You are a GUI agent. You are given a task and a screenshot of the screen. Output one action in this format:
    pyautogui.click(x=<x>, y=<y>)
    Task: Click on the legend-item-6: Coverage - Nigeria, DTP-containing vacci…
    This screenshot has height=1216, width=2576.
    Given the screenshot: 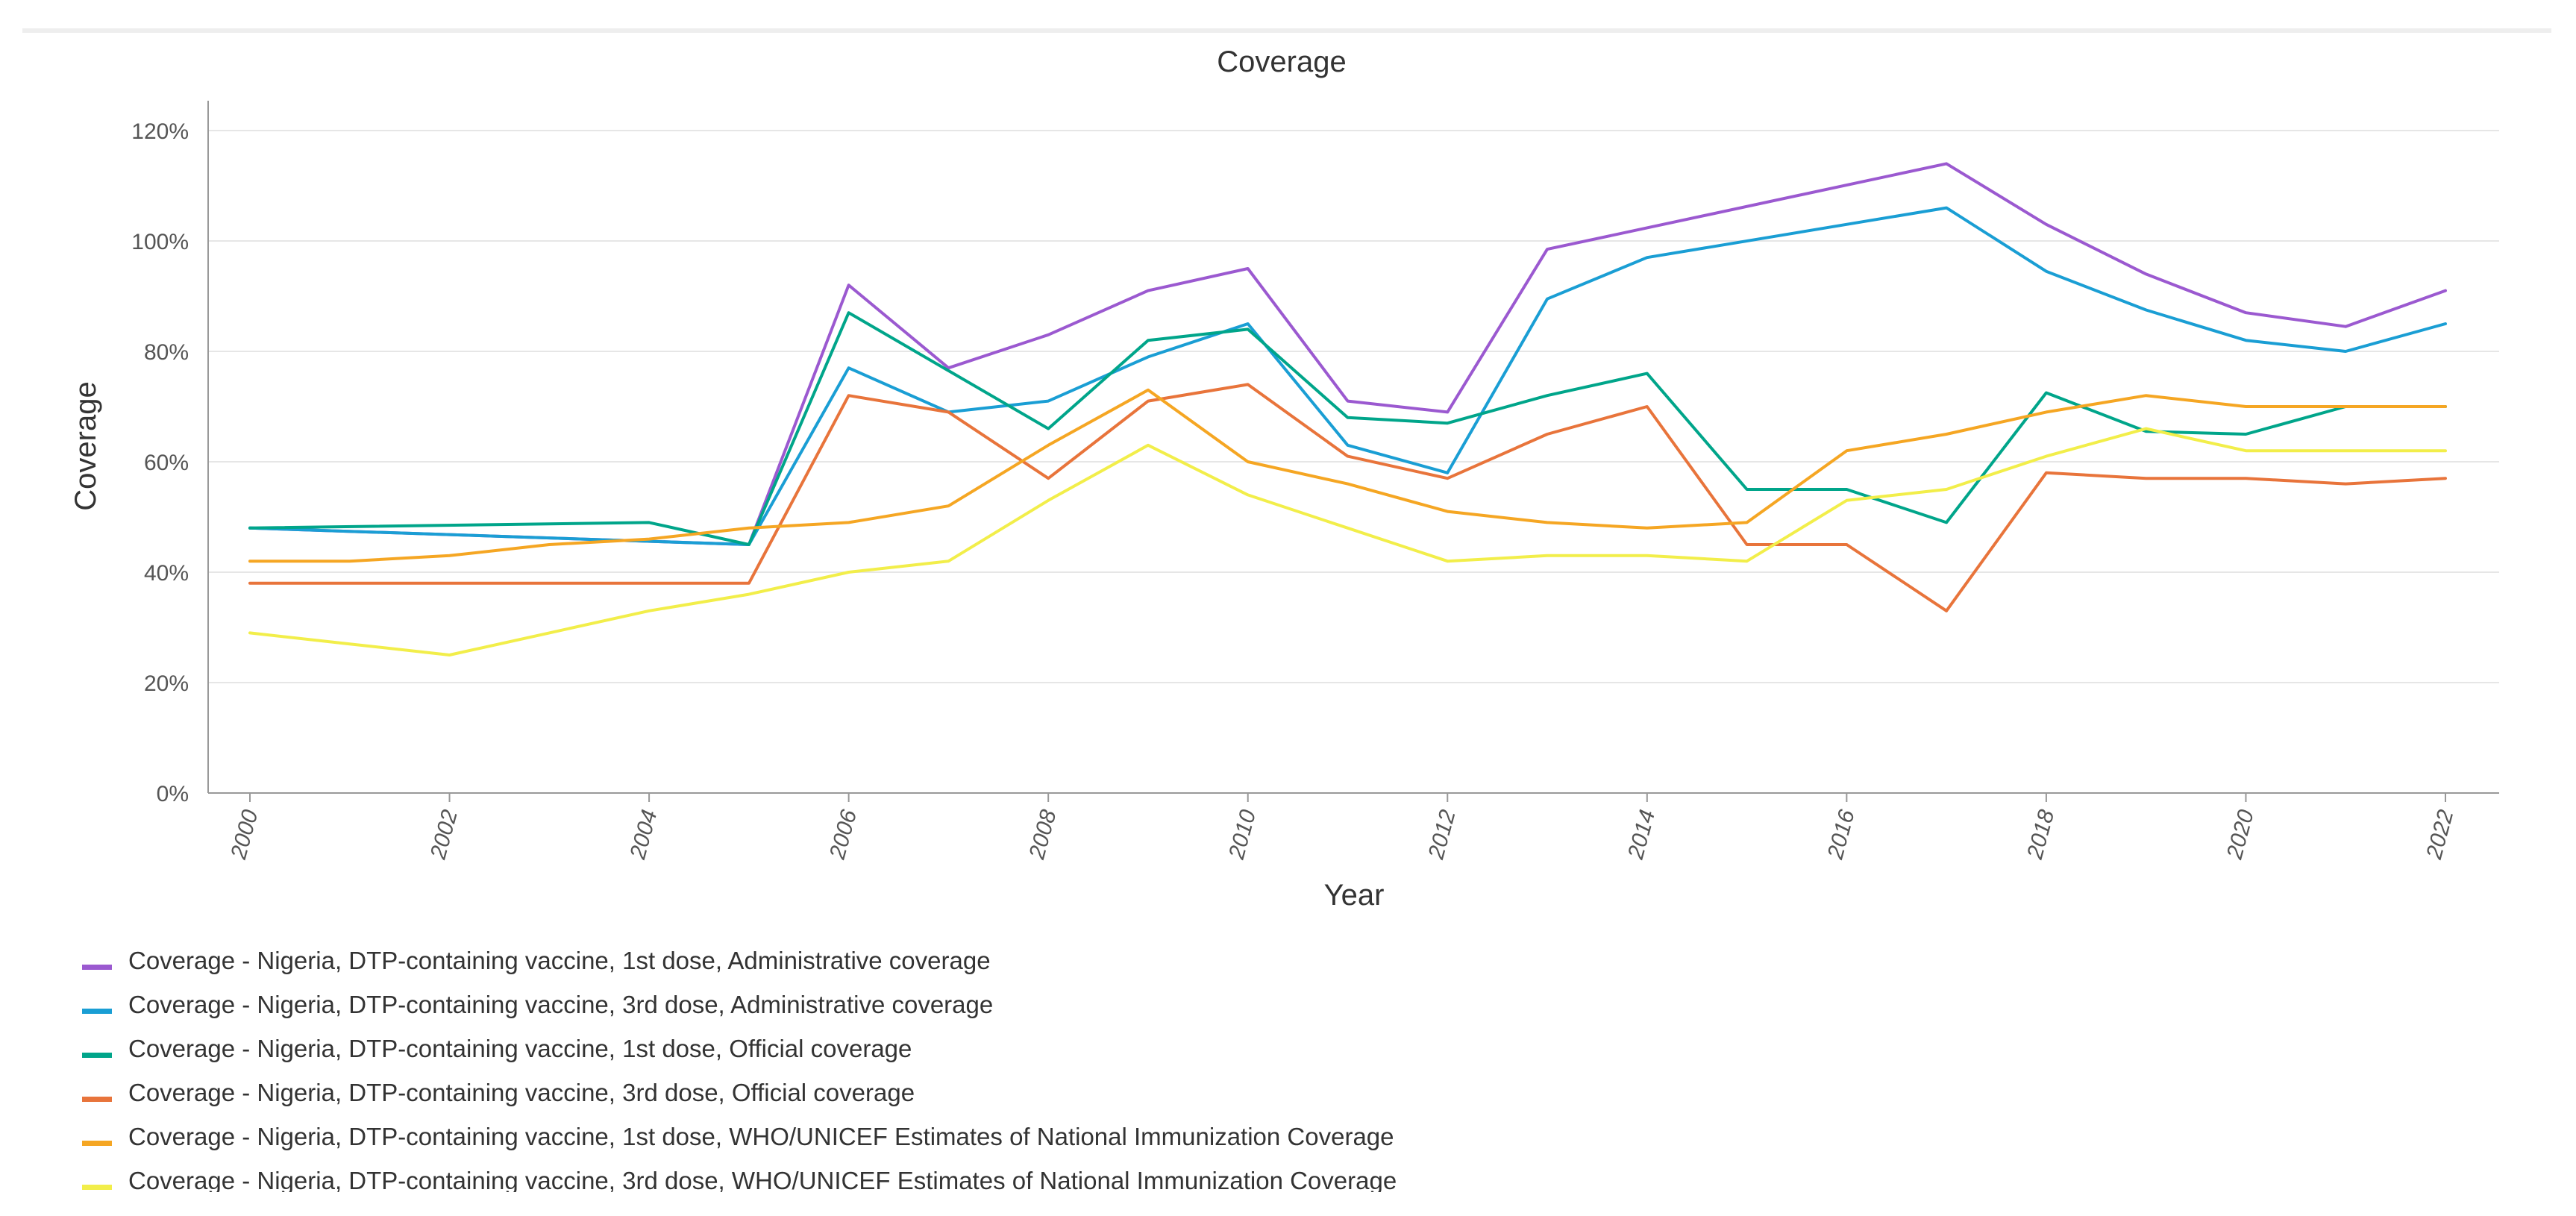 What is the action you would take?
    pyautogui.click(x=1275, y=1175)
    